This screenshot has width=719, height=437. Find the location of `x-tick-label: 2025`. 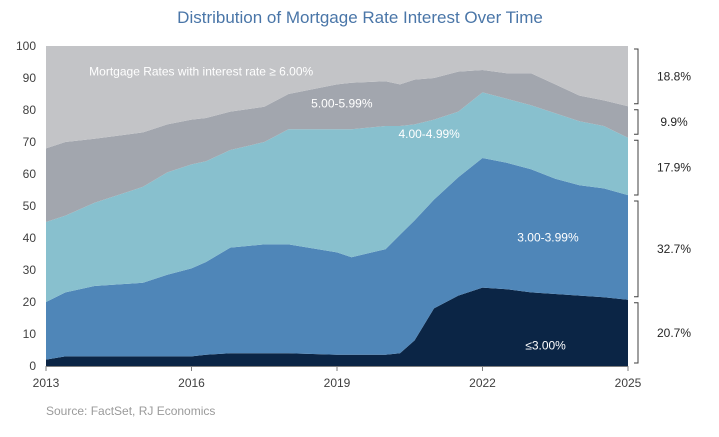

x-tick-label: 2025 is located at coordinates (628, 383).